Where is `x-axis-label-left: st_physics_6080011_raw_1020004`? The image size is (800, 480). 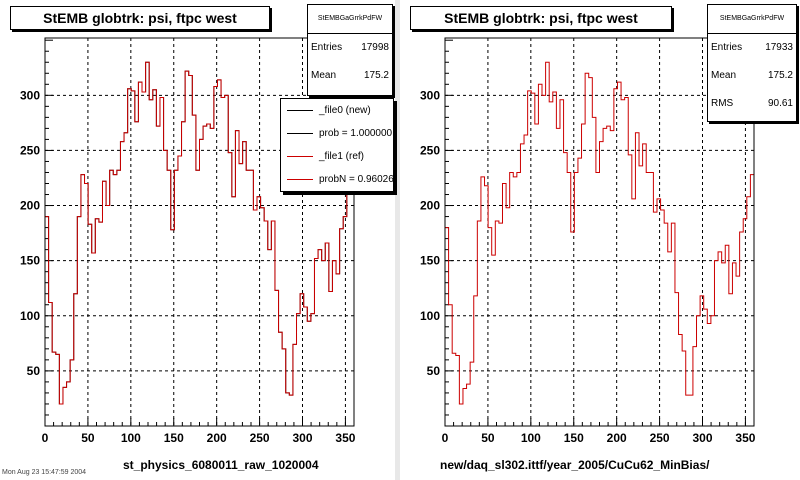 x-axis-label-left: st_physics_6080011_raw_1020004 is located at coordinates (221, 465).